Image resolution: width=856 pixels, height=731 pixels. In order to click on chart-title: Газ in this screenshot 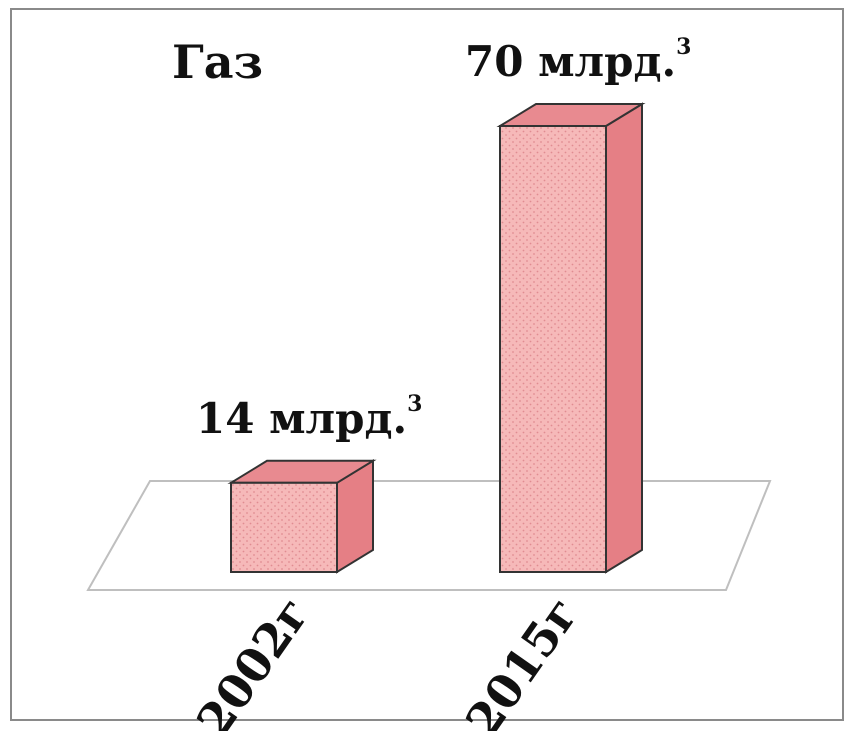, I will do `click(217, 62)`.